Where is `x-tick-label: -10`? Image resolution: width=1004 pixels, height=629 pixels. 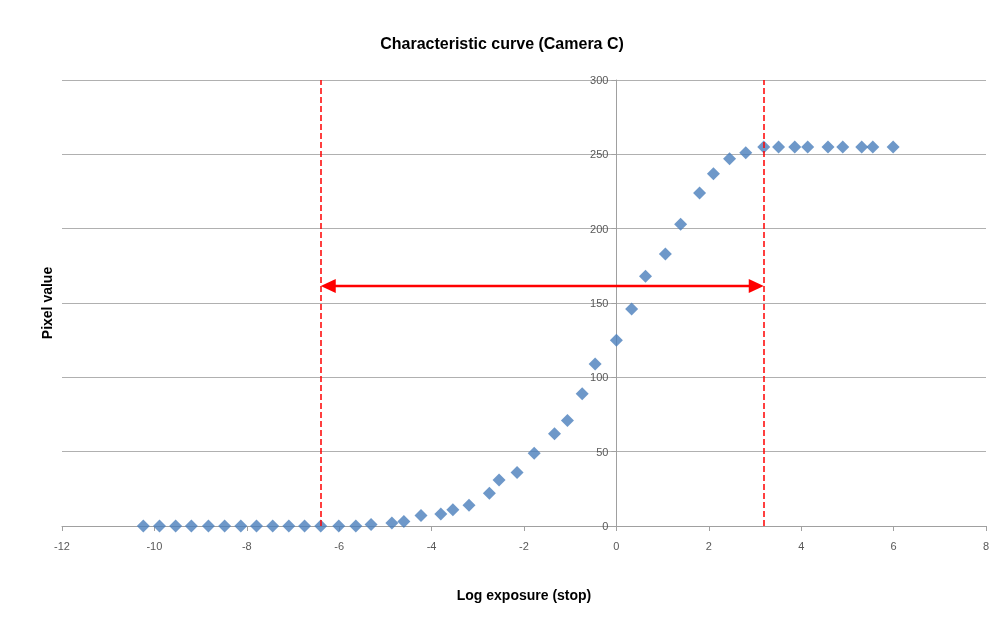 x-tick-label: -10 is located at coordinates (154, 545).